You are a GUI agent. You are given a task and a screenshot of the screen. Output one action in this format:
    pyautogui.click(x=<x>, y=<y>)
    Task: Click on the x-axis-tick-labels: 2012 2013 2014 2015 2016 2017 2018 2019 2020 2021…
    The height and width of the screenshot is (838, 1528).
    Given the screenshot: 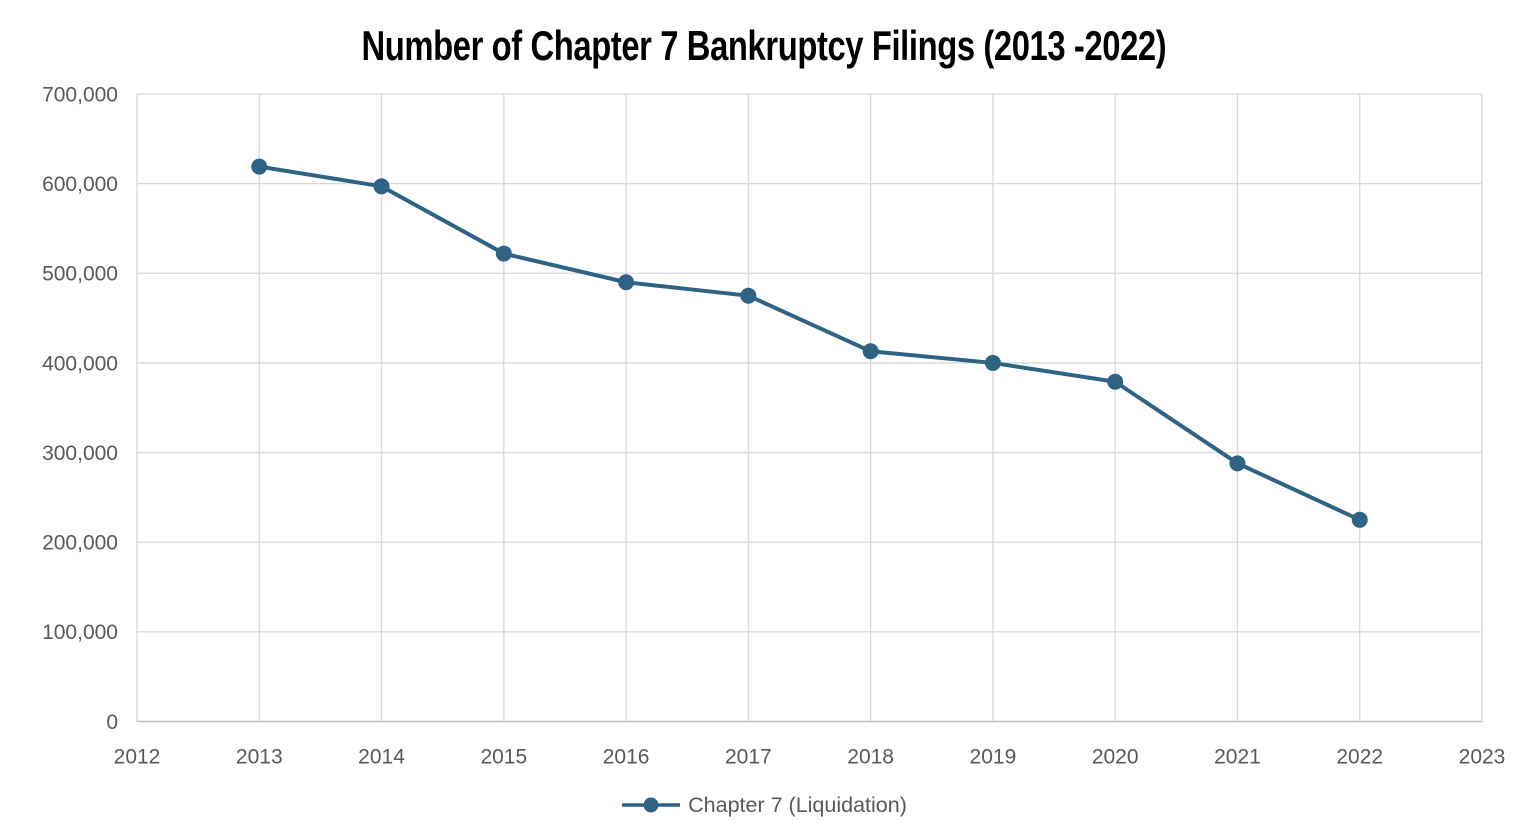 What is the action you would take?
    pyautogui.click(x=810, y=756)
    